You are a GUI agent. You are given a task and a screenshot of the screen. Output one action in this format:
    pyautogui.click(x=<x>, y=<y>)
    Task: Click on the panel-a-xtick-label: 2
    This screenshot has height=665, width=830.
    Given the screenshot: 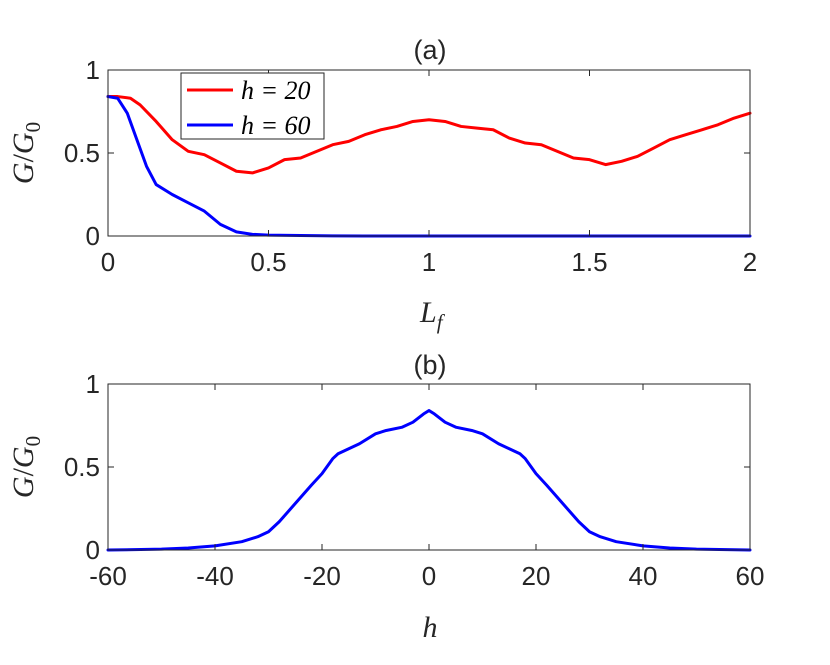 What is the action you would take?
    pyautogui.click(x=750, y=262)
    